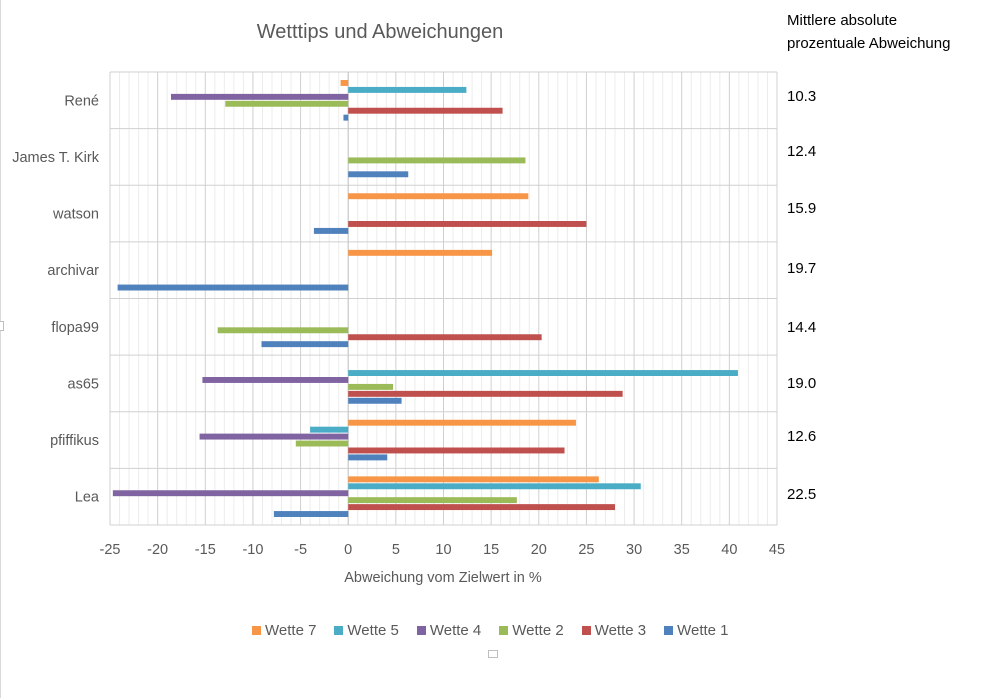  Describe the element at coordinates (81, 101) in the screenshot. I see `category-label: René` at that location.